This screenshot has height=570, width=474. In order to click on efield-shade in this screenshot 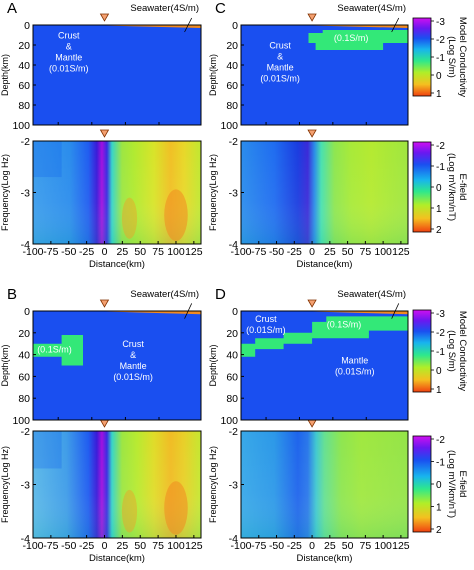, I will do `click(47, 450)`.